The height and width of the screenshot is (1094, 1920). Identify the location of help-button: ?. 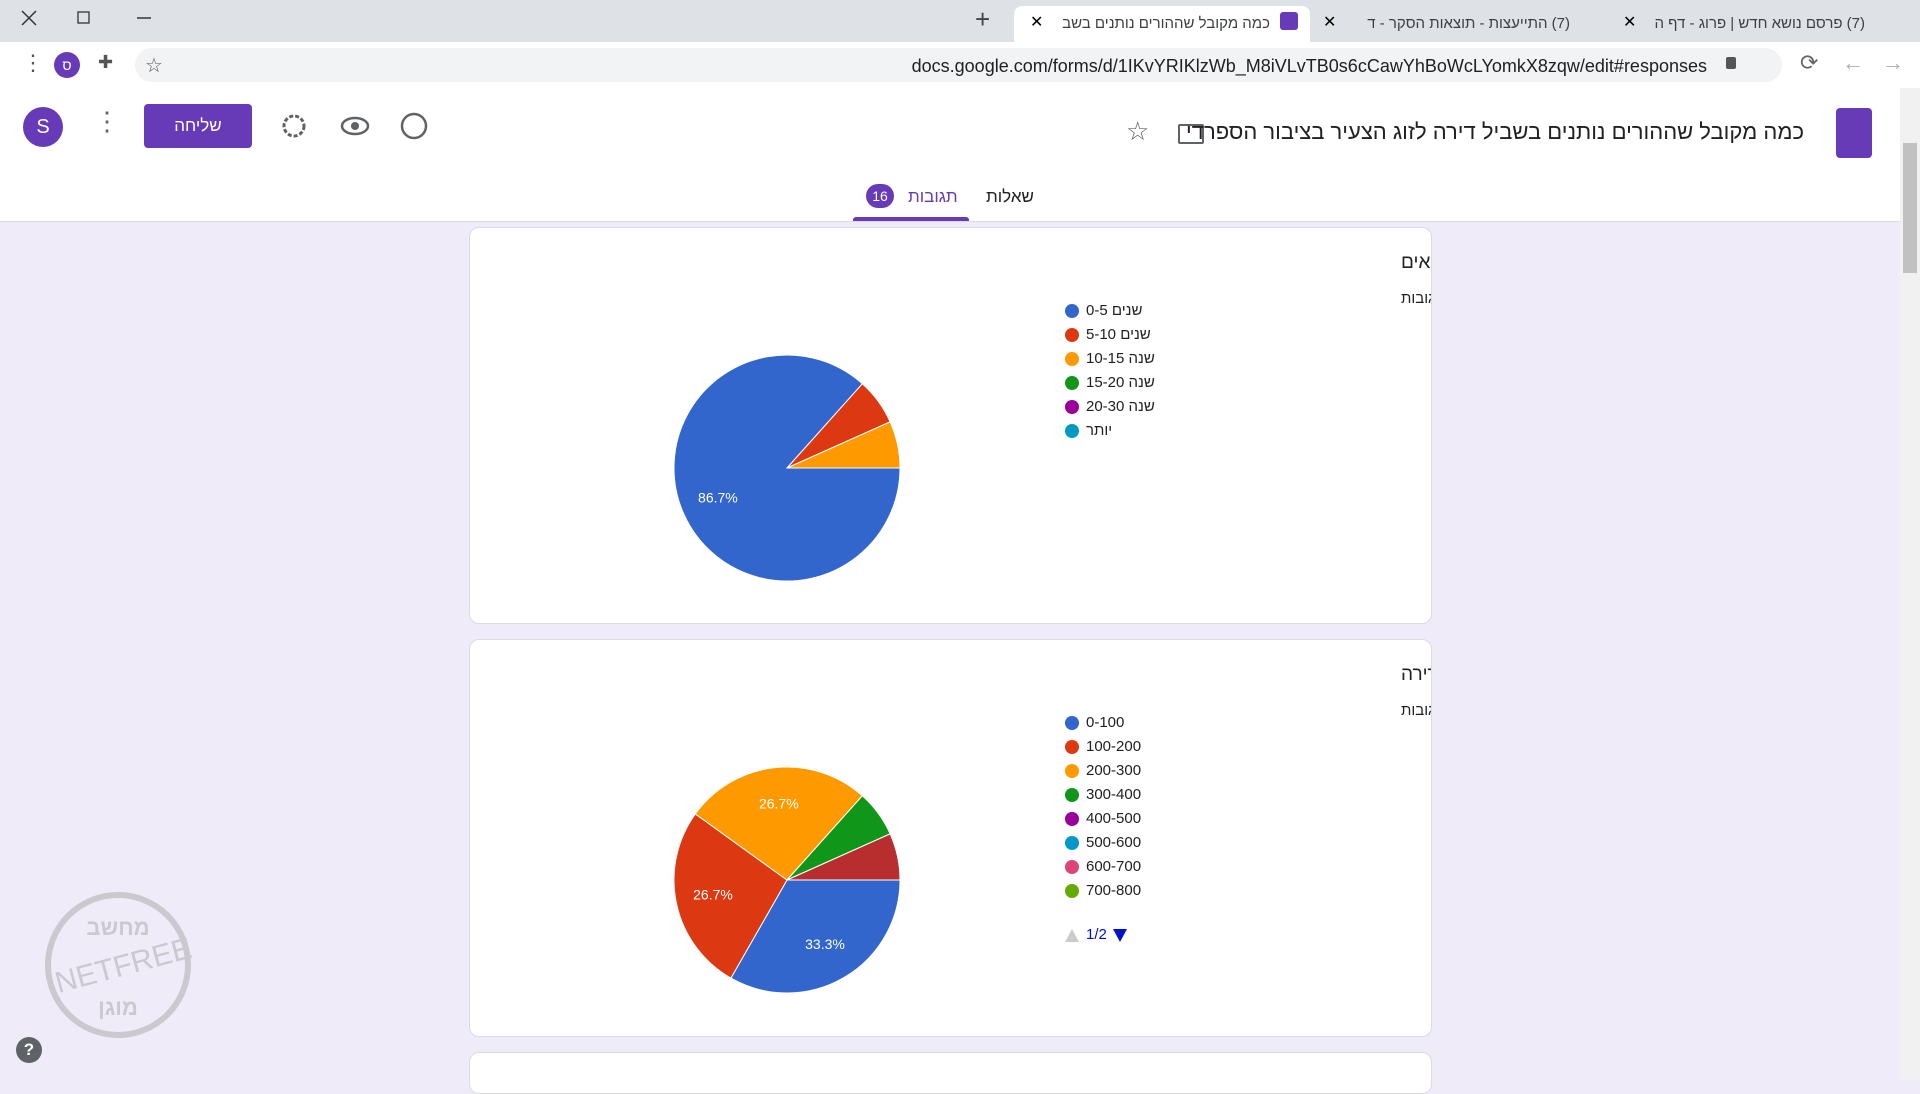
(29, 1050).